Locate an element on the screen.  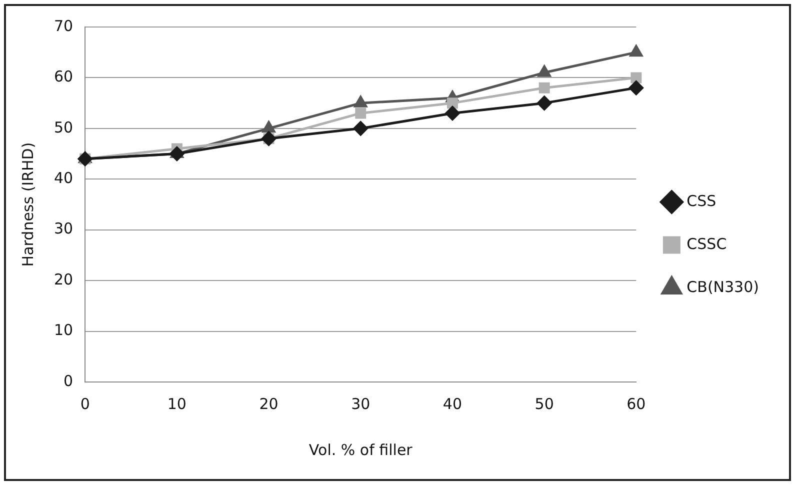
legend-label: CB(N330) is located at coordinates (723, 287).